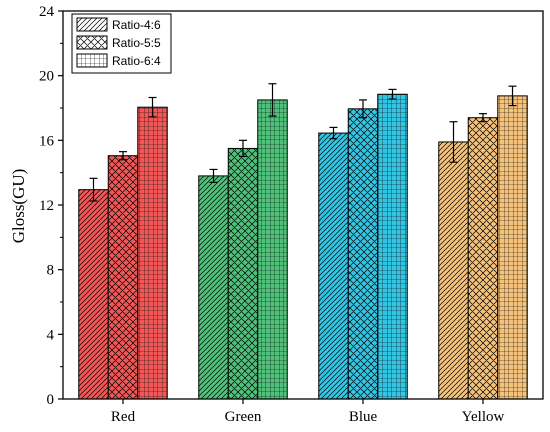 Image resolution: width=550 pixels, height=432 pixels. Describe the element at coordinates (46, 77) in the screenshot. I see `y-tick-label: 20` at that location.